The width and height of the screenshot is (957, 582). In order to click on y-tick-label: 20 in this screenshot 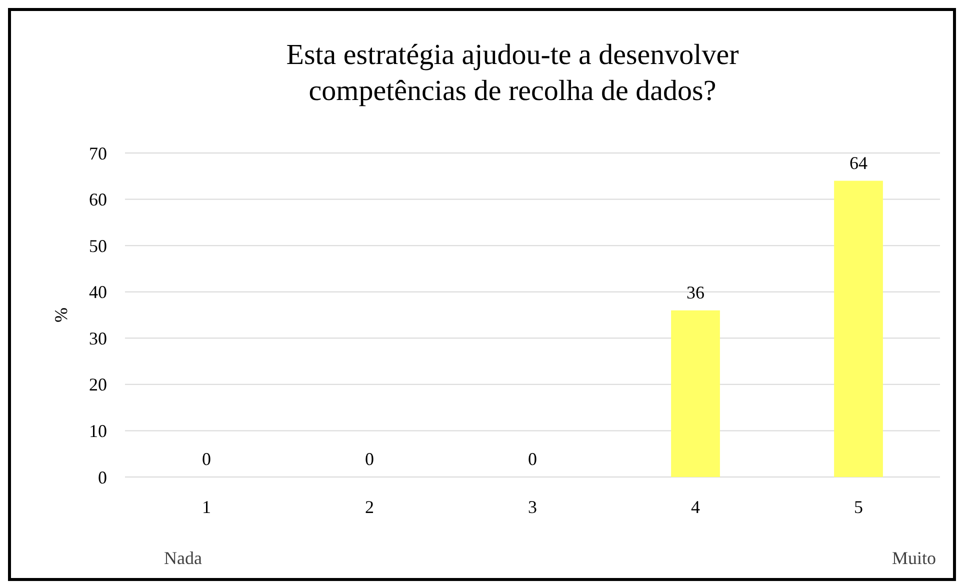, I will do `click(98, 384)`.